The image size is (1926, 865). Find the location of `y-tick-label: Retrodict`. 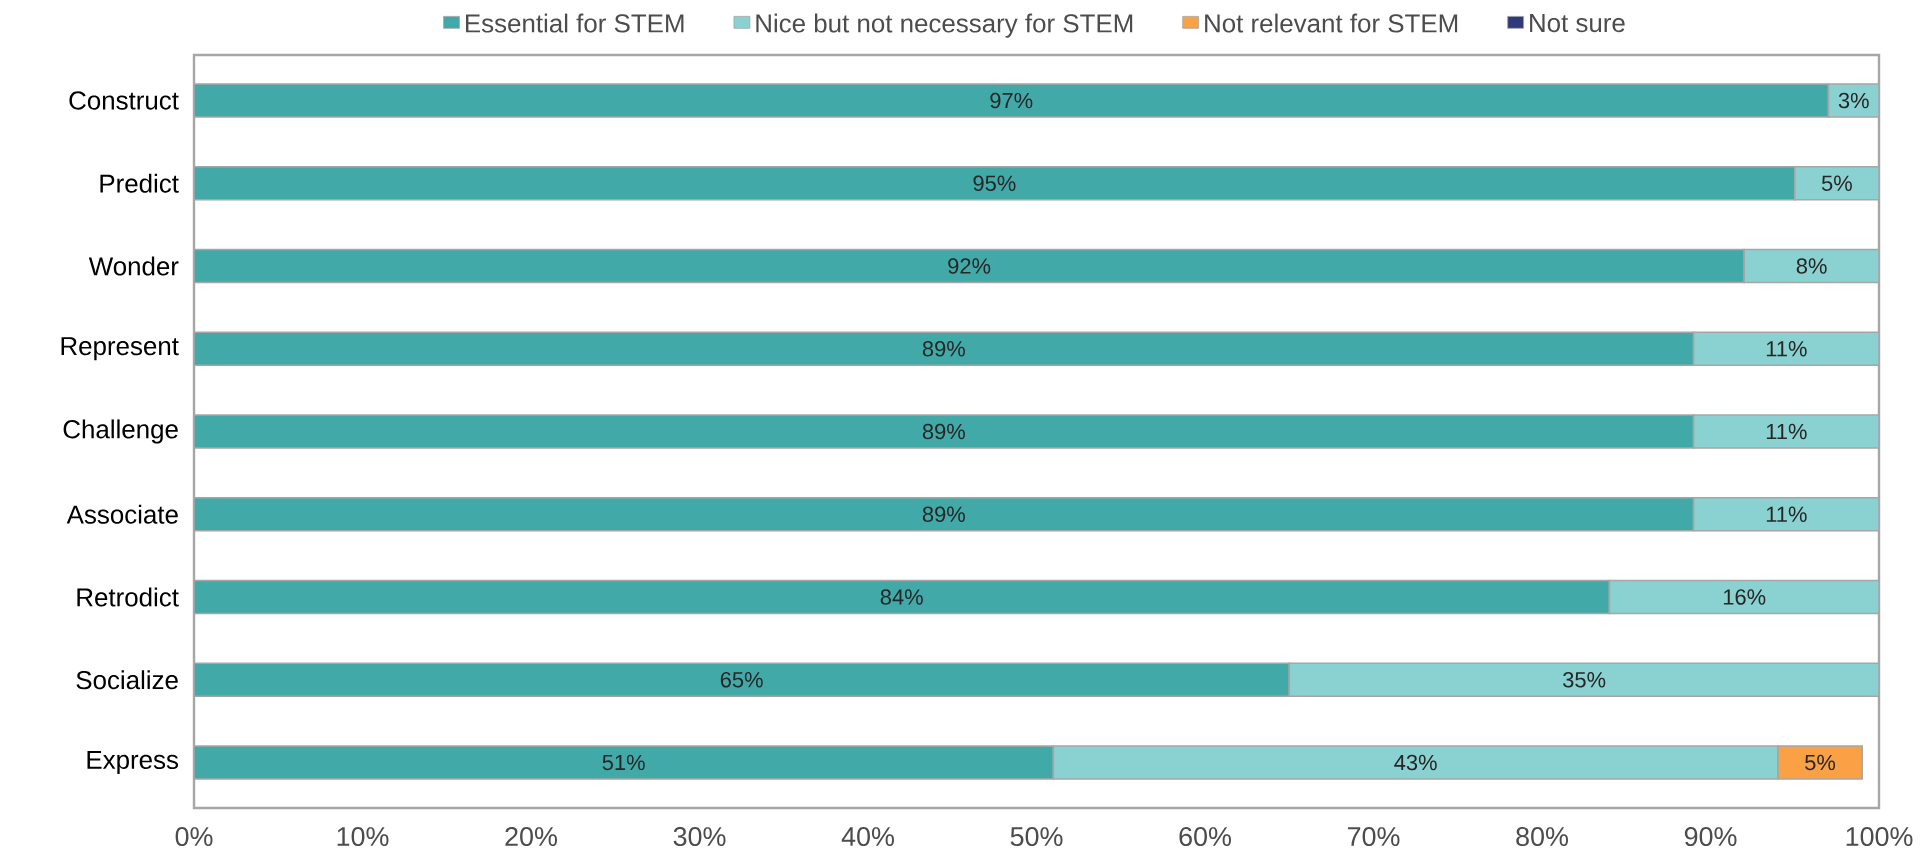

y-tick-label: Retrodict is located at coordinates (128, 597).